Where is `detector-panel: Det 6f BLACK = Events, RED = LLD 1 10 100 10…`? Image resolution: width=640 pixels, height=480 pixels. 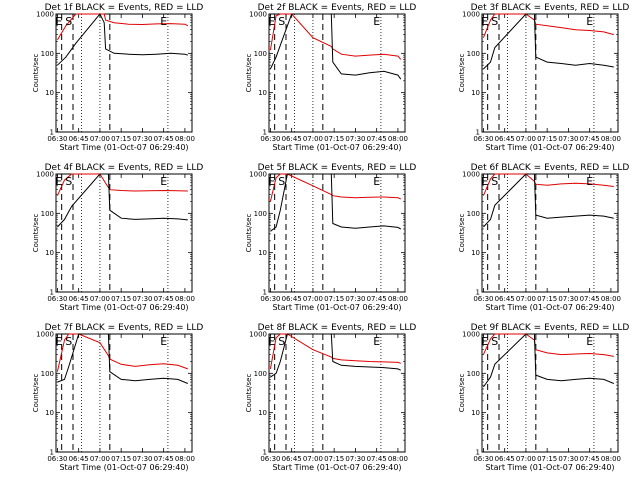 detector-panel: Det 6f BLACK = Events, RED = LLD 1 10 100 10… is located at coordinates (543, 237).